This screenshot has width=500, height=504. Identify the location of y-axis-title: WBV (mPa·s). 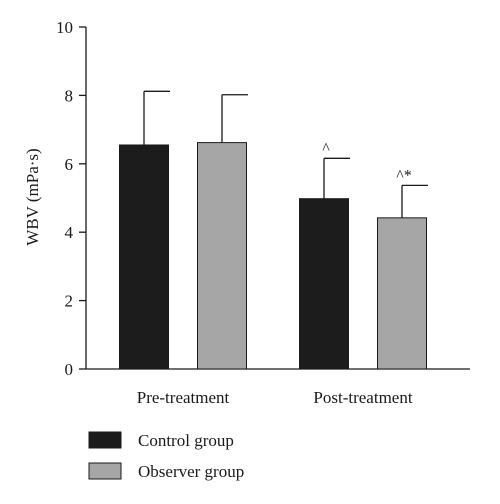
(32, 196).